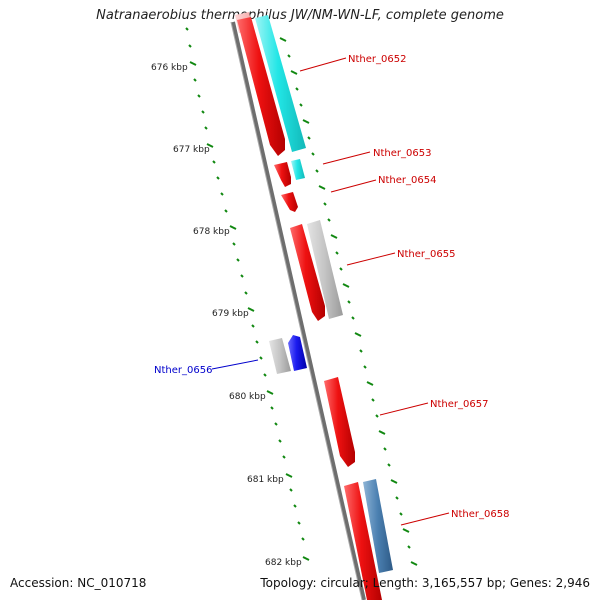 This screenshot has height=600, width=600. Describe the element at coordinates (230, 314) in the screenshot. I see `scale-label-679: 679 kbp` at that location.